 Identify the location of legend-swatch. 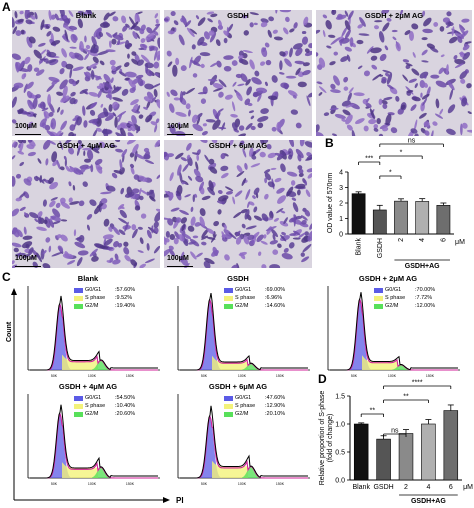
(78, 414).